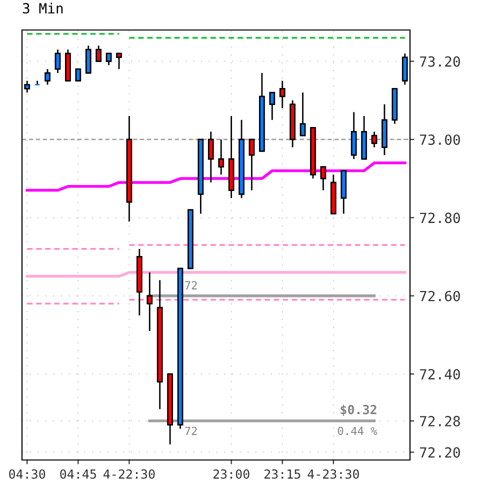  Describe the element at coordinates (358, 431) in the screenshot. I see `annotation: 0.44 %` at that location.